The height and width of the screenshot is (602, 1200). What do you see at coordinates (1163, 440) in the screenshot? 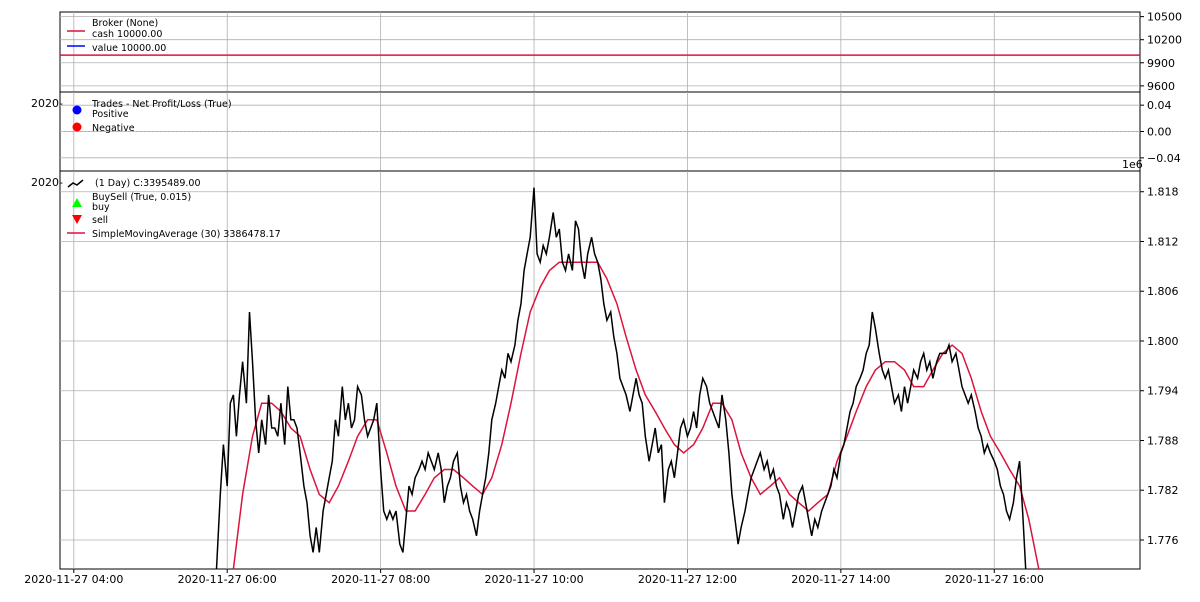
I see `y-tick-label: 1.788` at bounding box center [1163, 440].